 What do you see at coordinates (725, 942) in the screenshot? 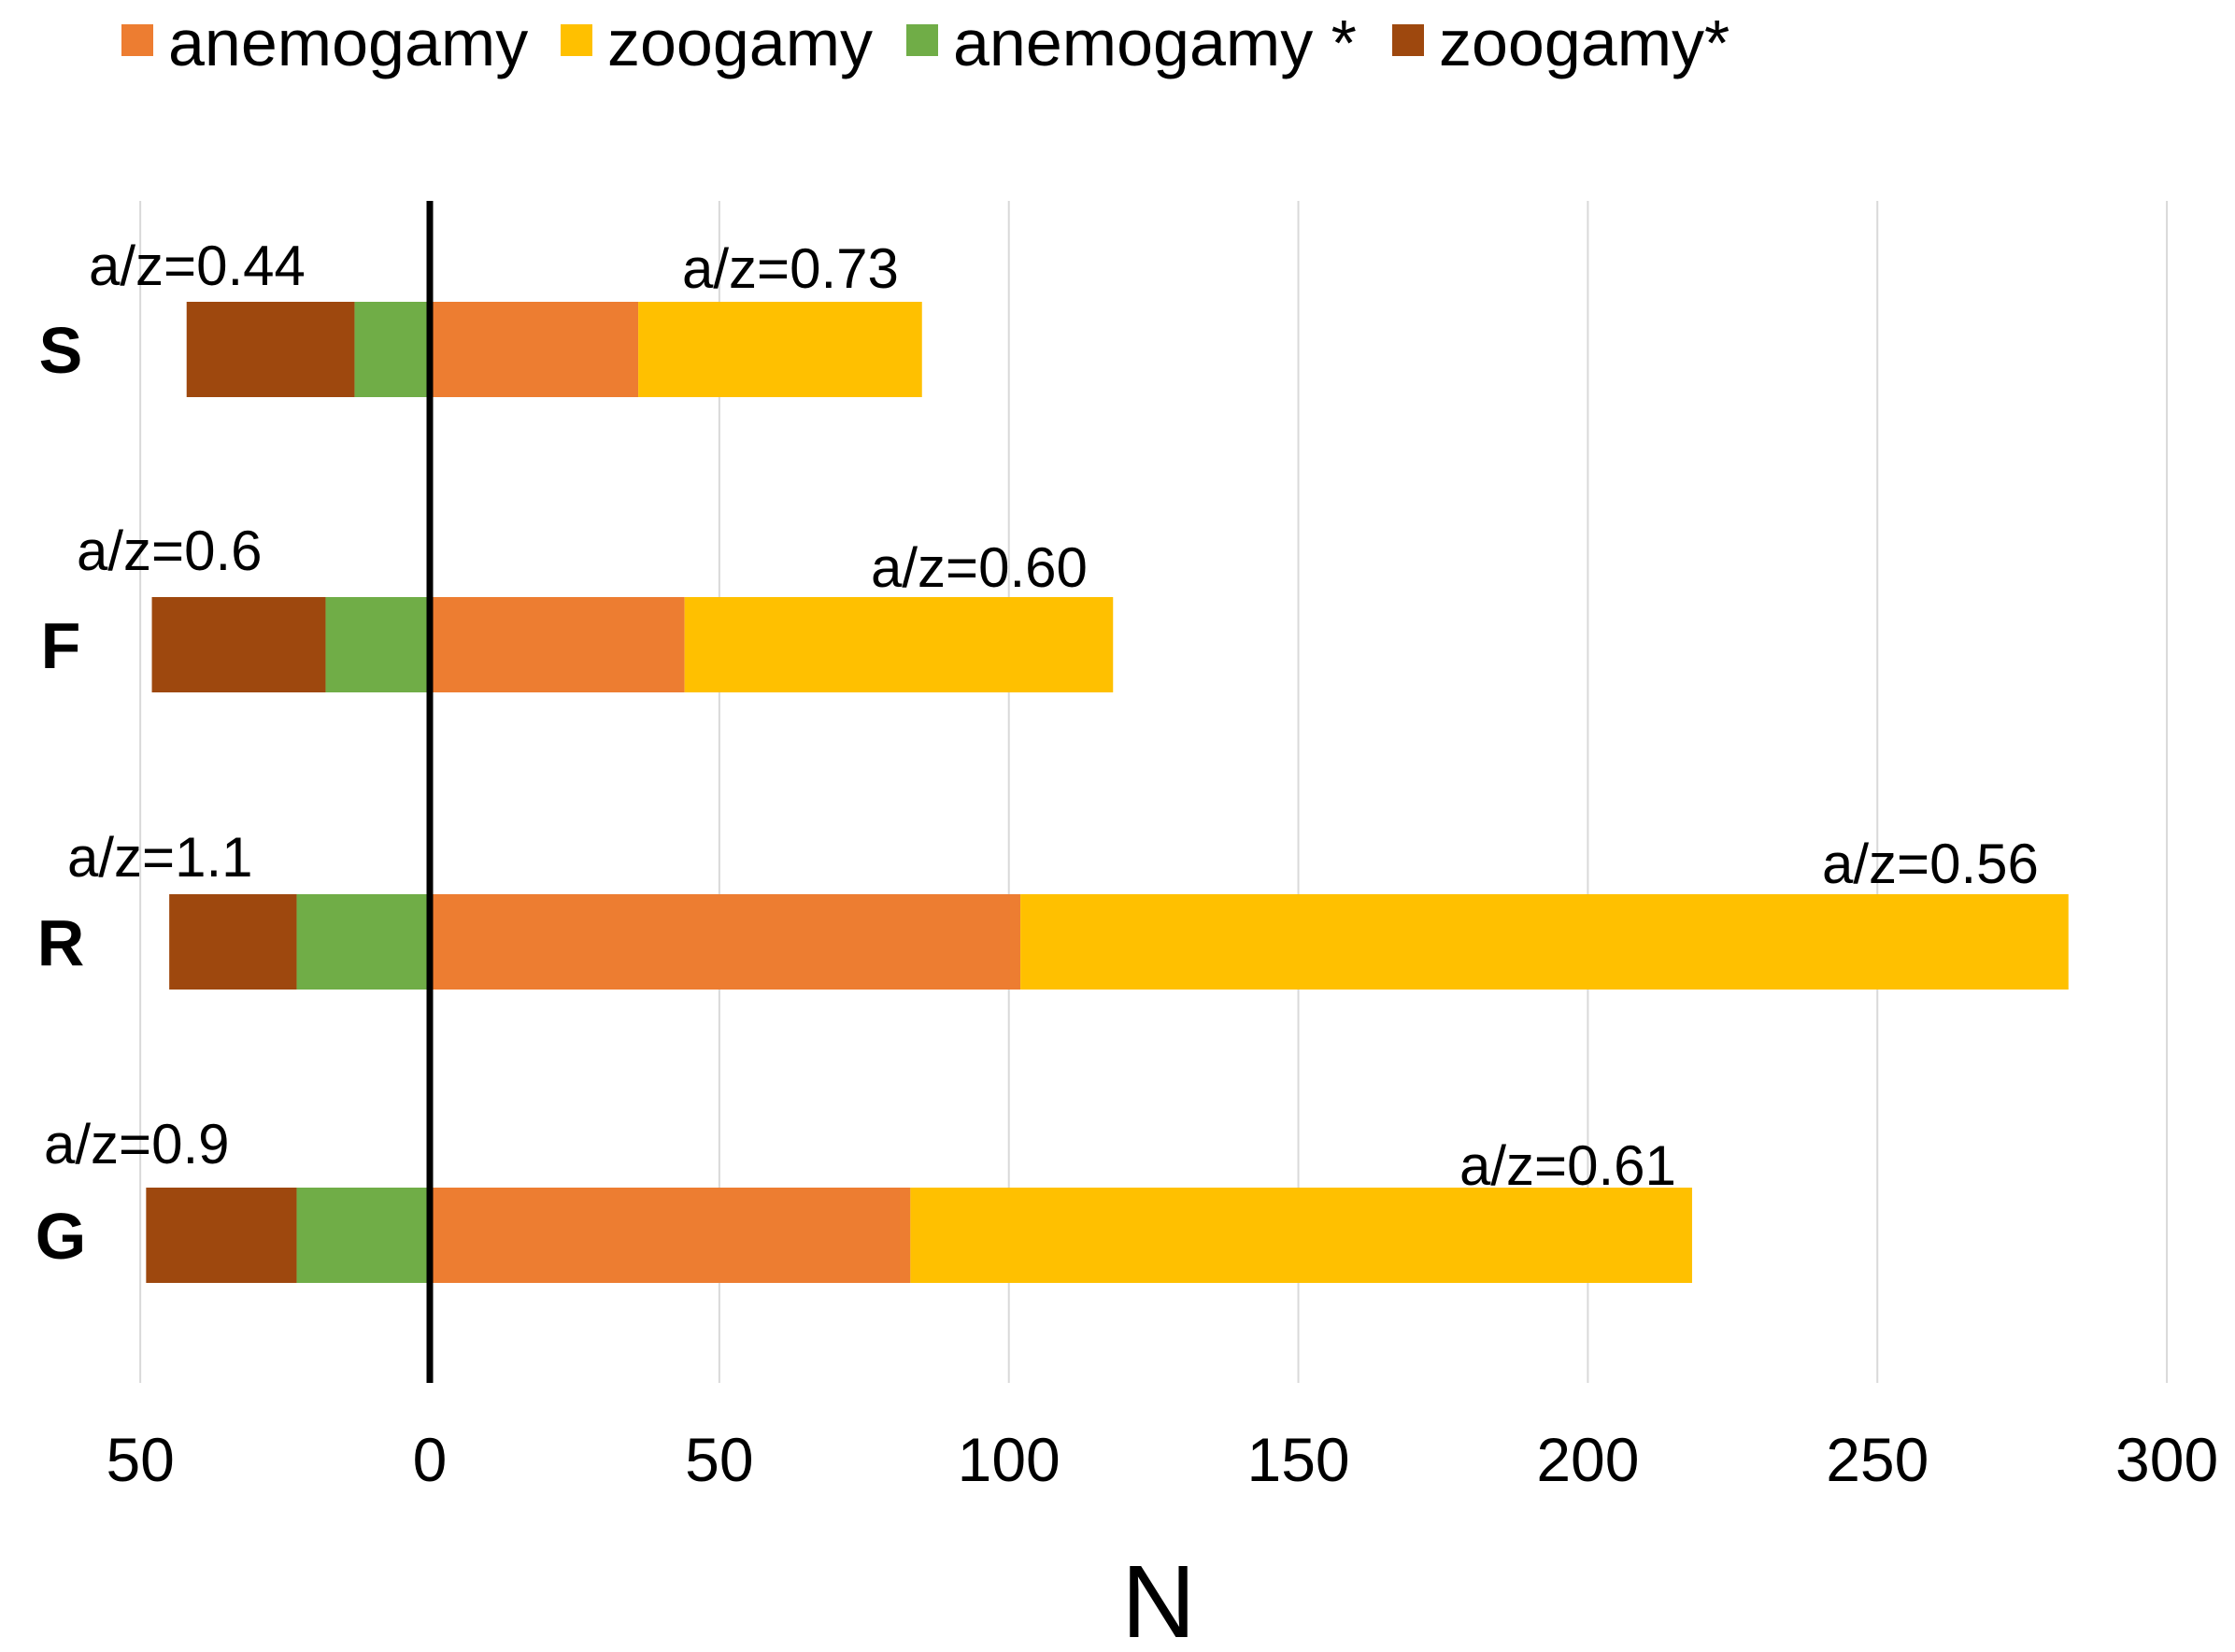
I see `bar-R-anemogamy` at bounding box center [725, 942].